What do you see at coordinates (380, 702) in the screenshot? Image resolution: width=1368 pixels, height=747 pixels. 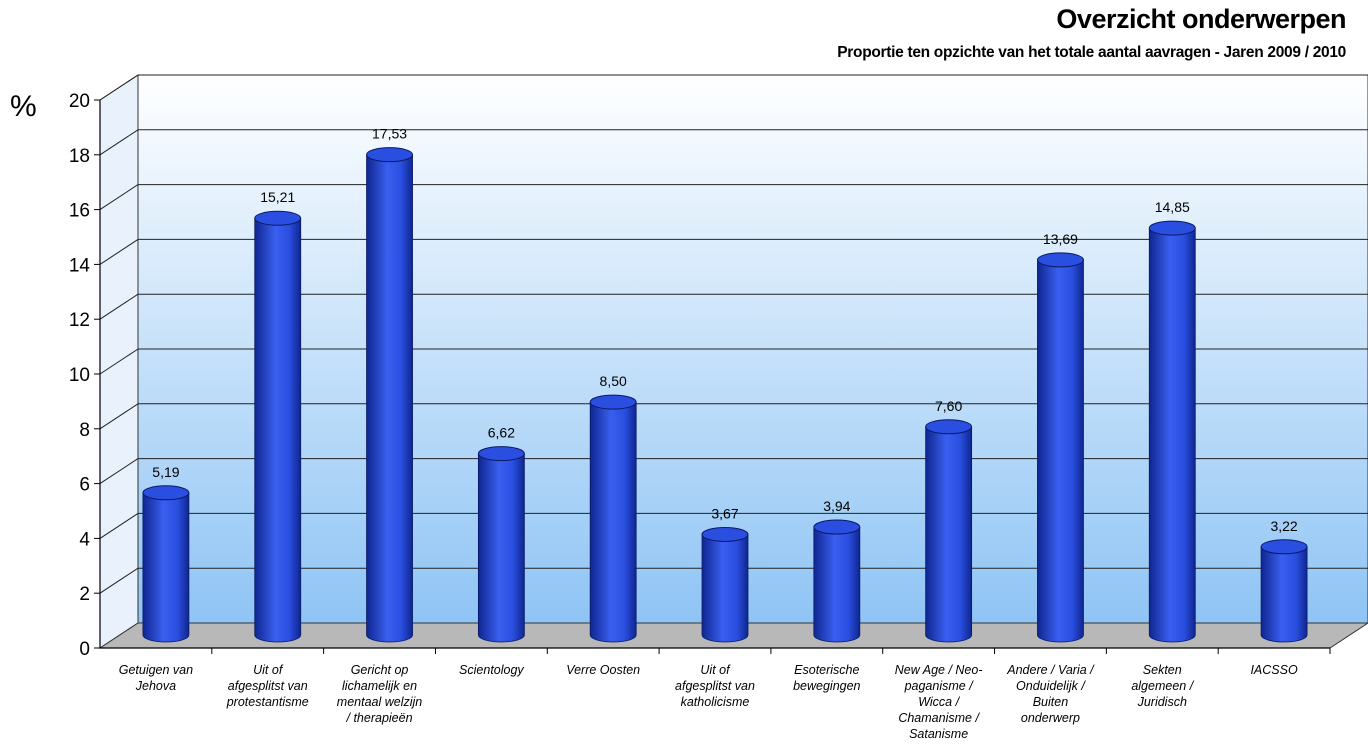 I see `x-tick-label-line: mentaal welzijn` at bounding box center [380, 702].